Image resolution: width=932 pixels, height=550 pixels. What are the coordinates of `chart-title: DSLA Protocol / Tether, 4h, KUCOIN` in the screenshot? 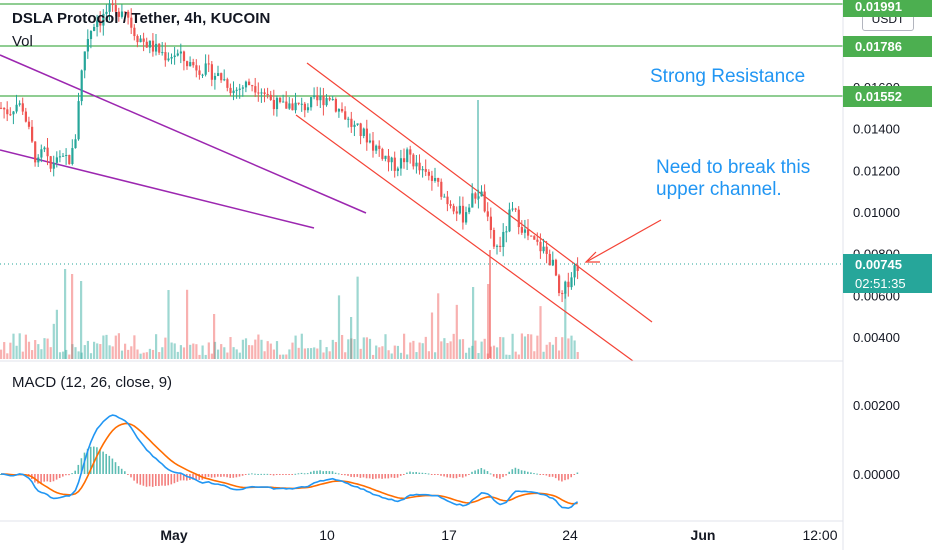 It's located at (141, 18).